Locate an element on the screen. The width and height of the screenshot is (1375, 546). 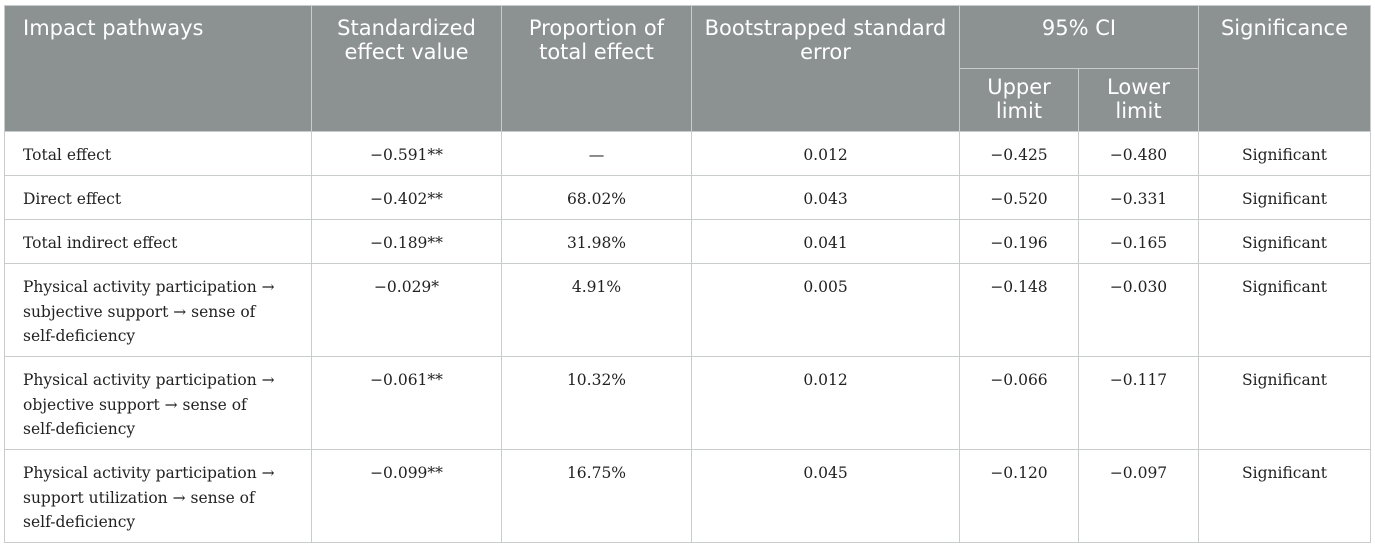
header-impact-pathways: Impact pathways is located at coordinates (158, 68).